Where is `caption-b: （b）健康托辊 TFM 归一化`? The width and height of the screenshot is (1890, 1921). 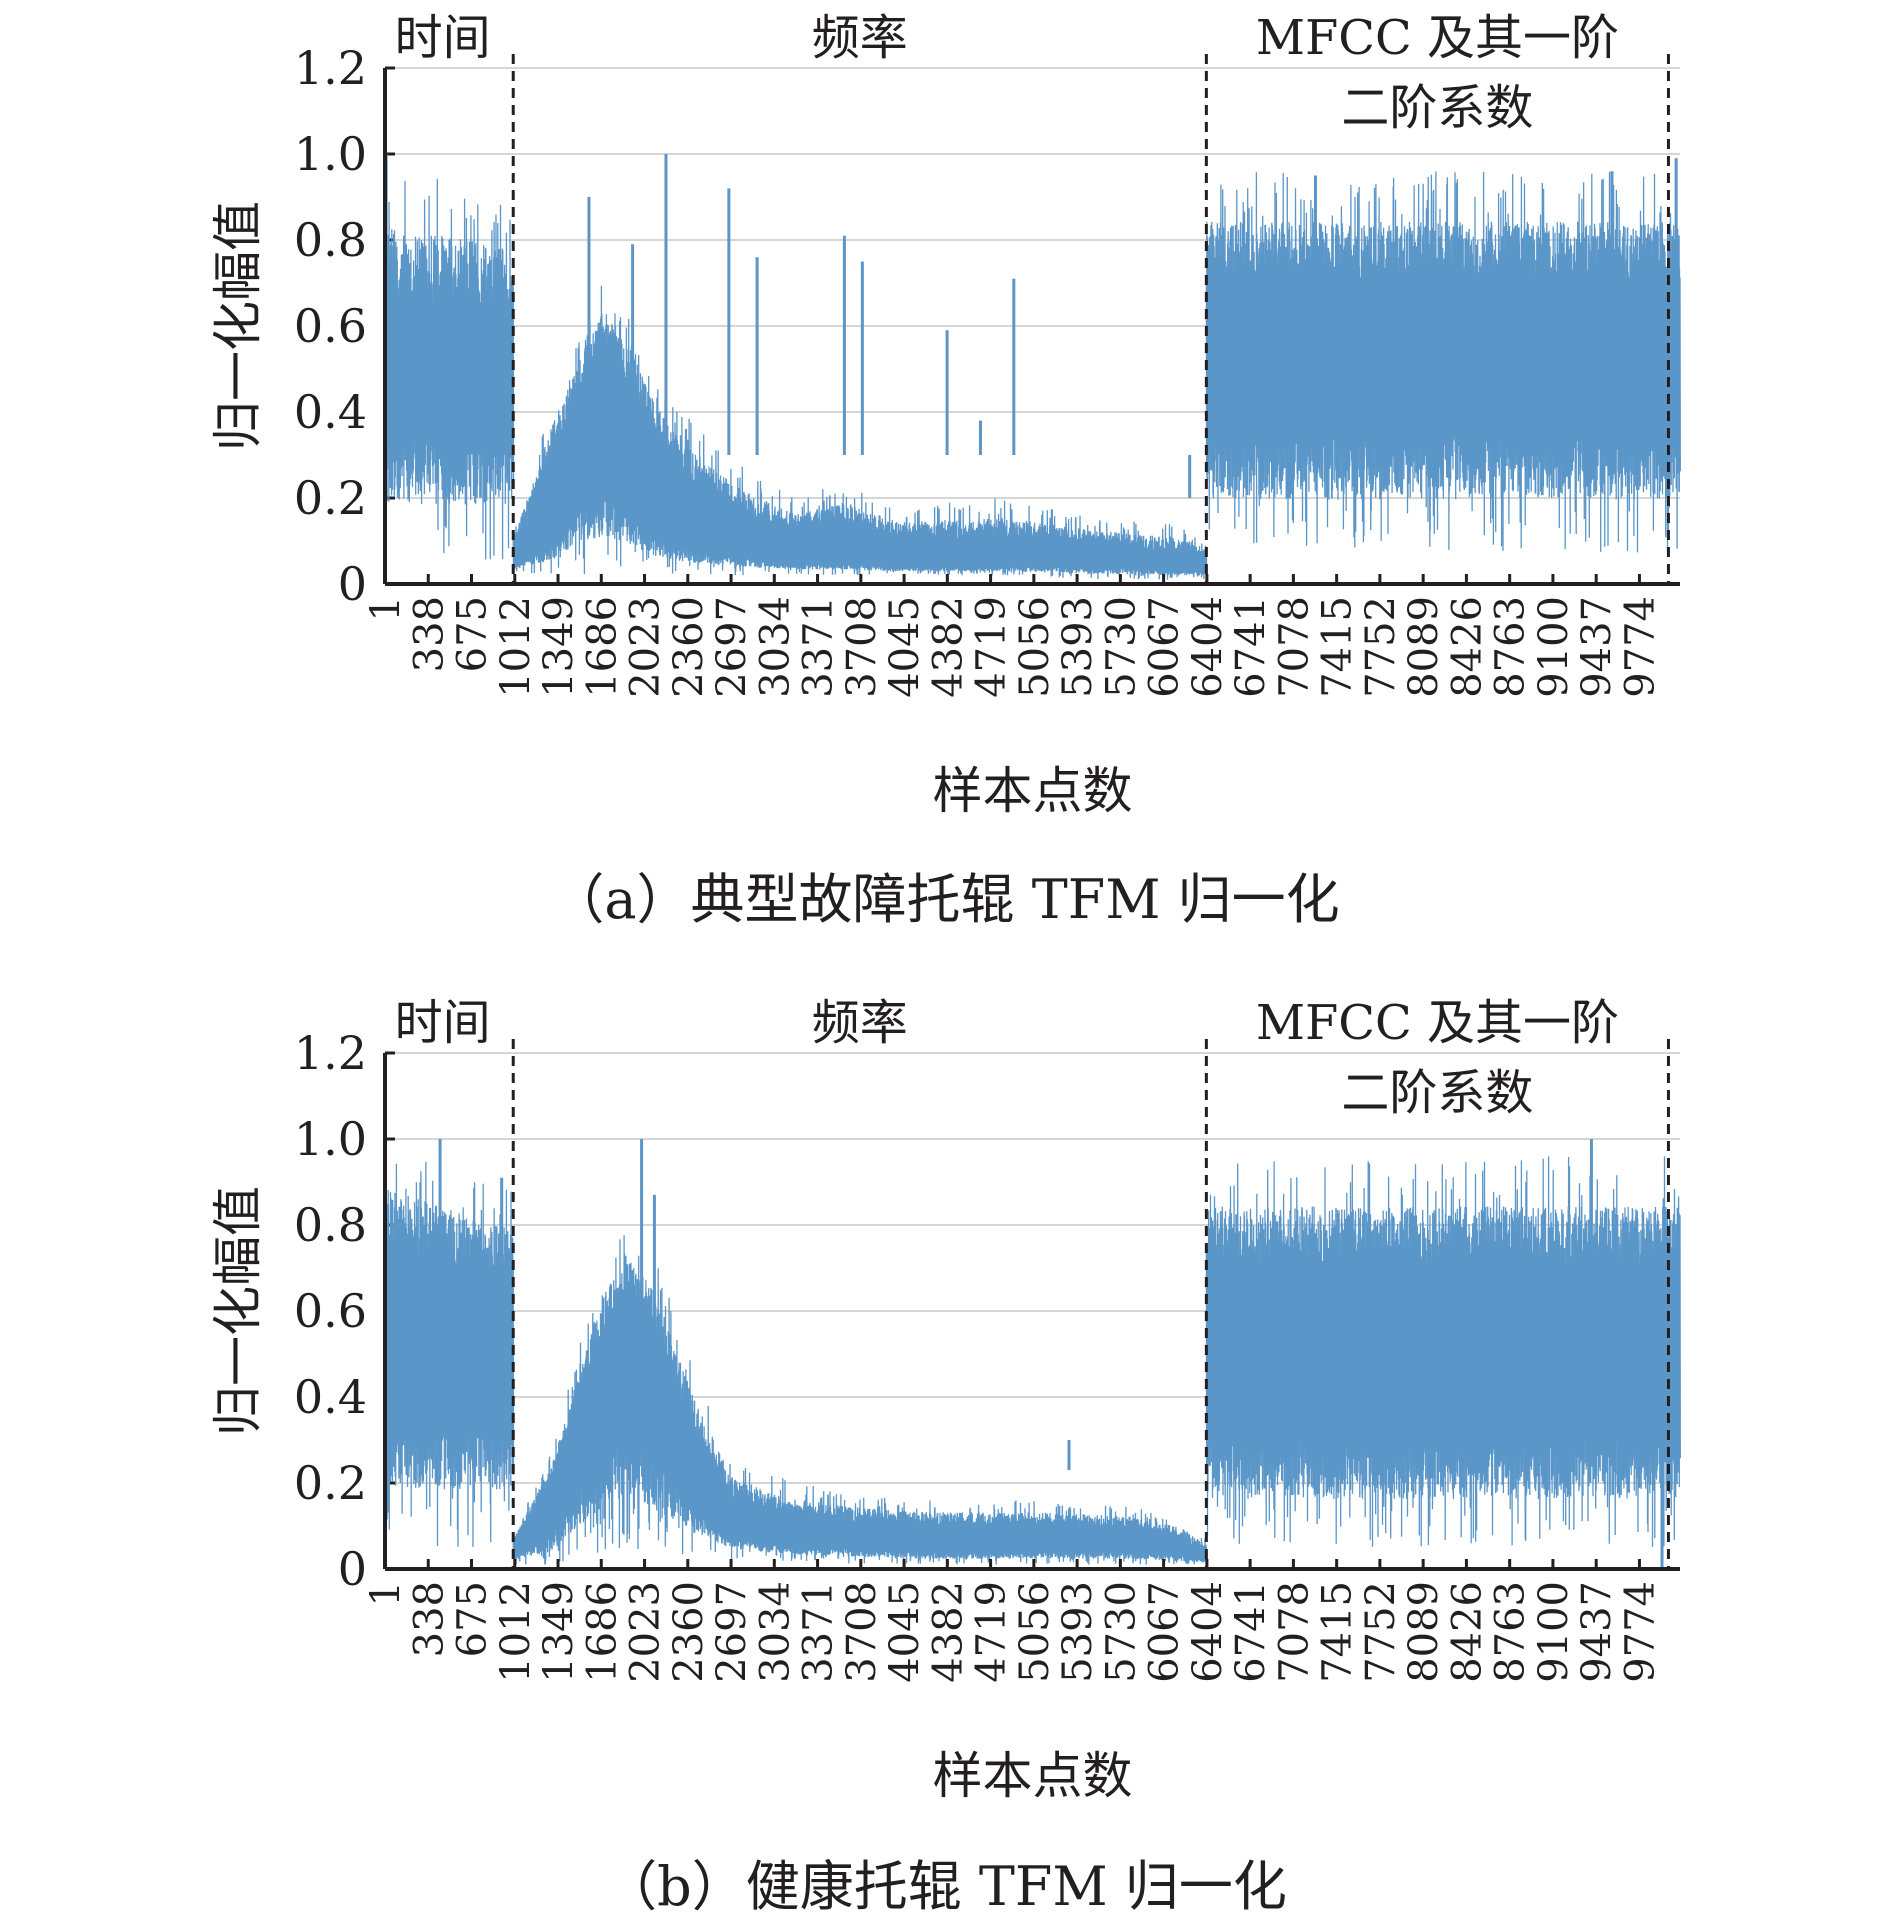
caption-b: （b）健康托辊 TFM 归一化 is located at coordinates (945, 1886).